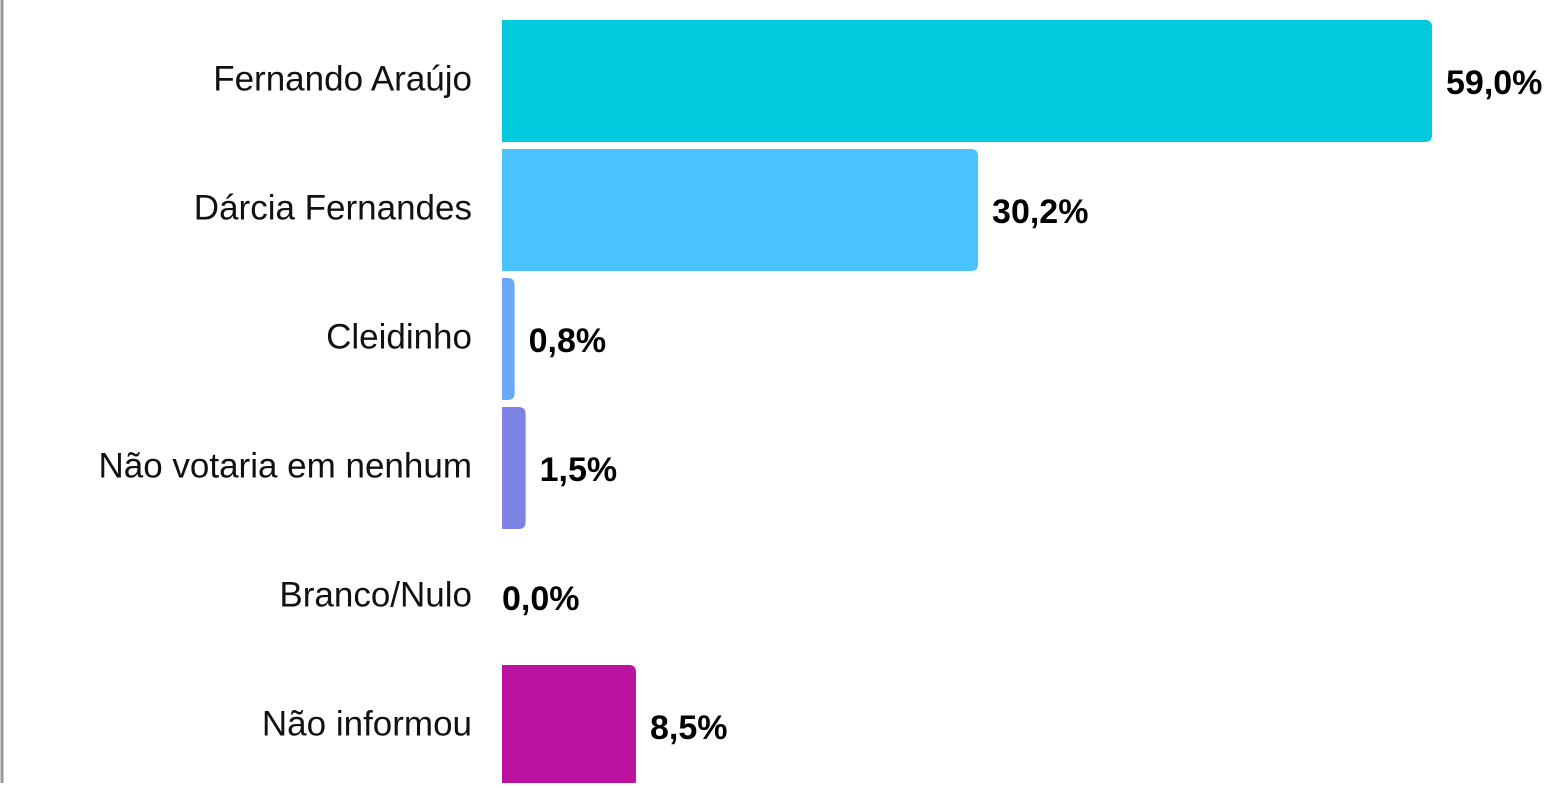  I want to click on category-label: Dárcia Fernandes, so click(333, 207).